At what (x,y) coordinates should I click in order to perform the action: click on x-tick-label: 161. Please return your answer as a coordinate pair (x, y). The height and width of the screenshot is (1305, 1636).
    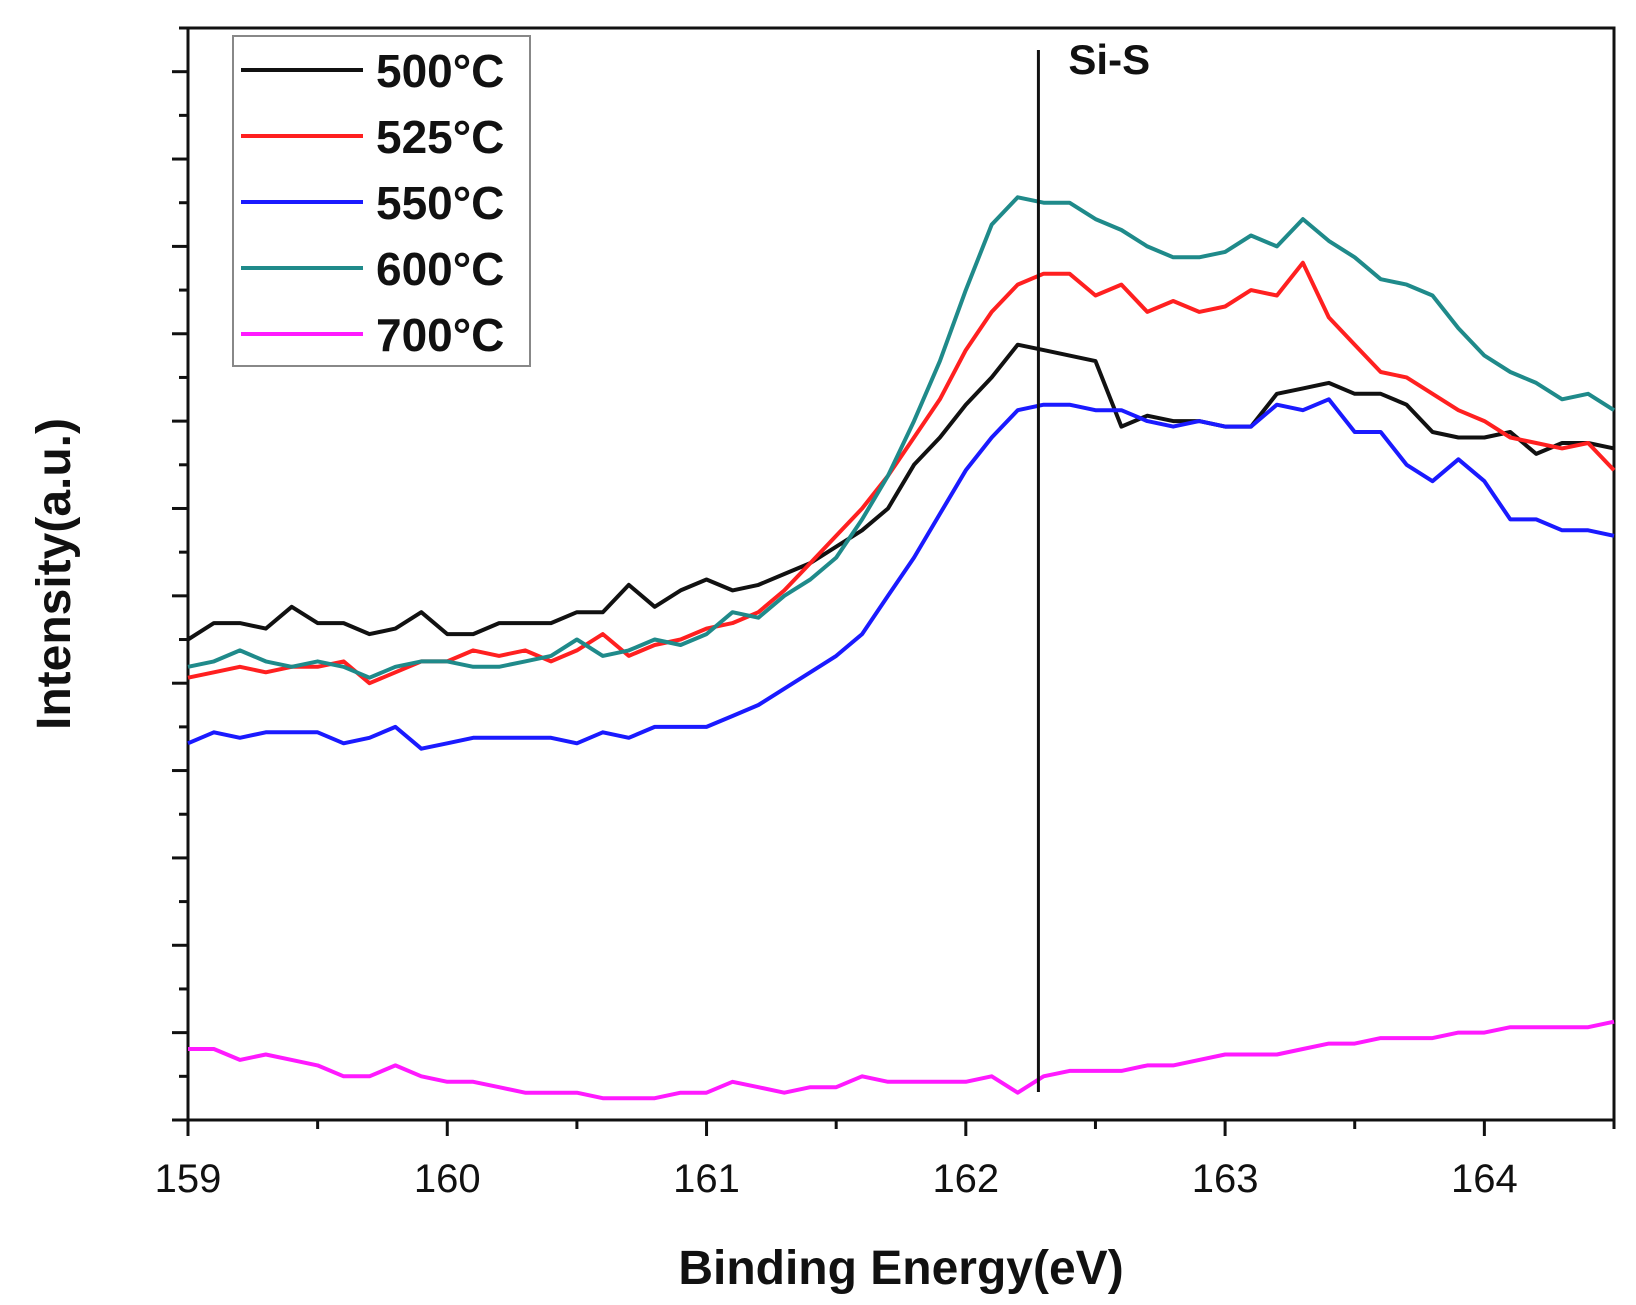
    Looking at the image, I should click on (706, 1179).